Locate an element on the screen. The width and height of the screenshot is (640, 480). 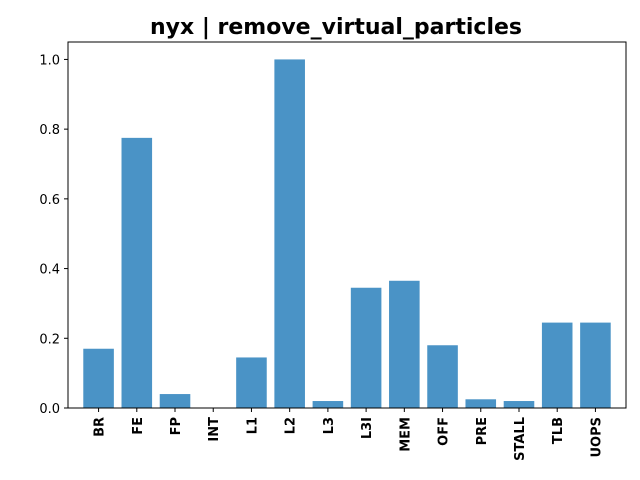
x-tick-label: L2 is located at coordinates (291, 425).